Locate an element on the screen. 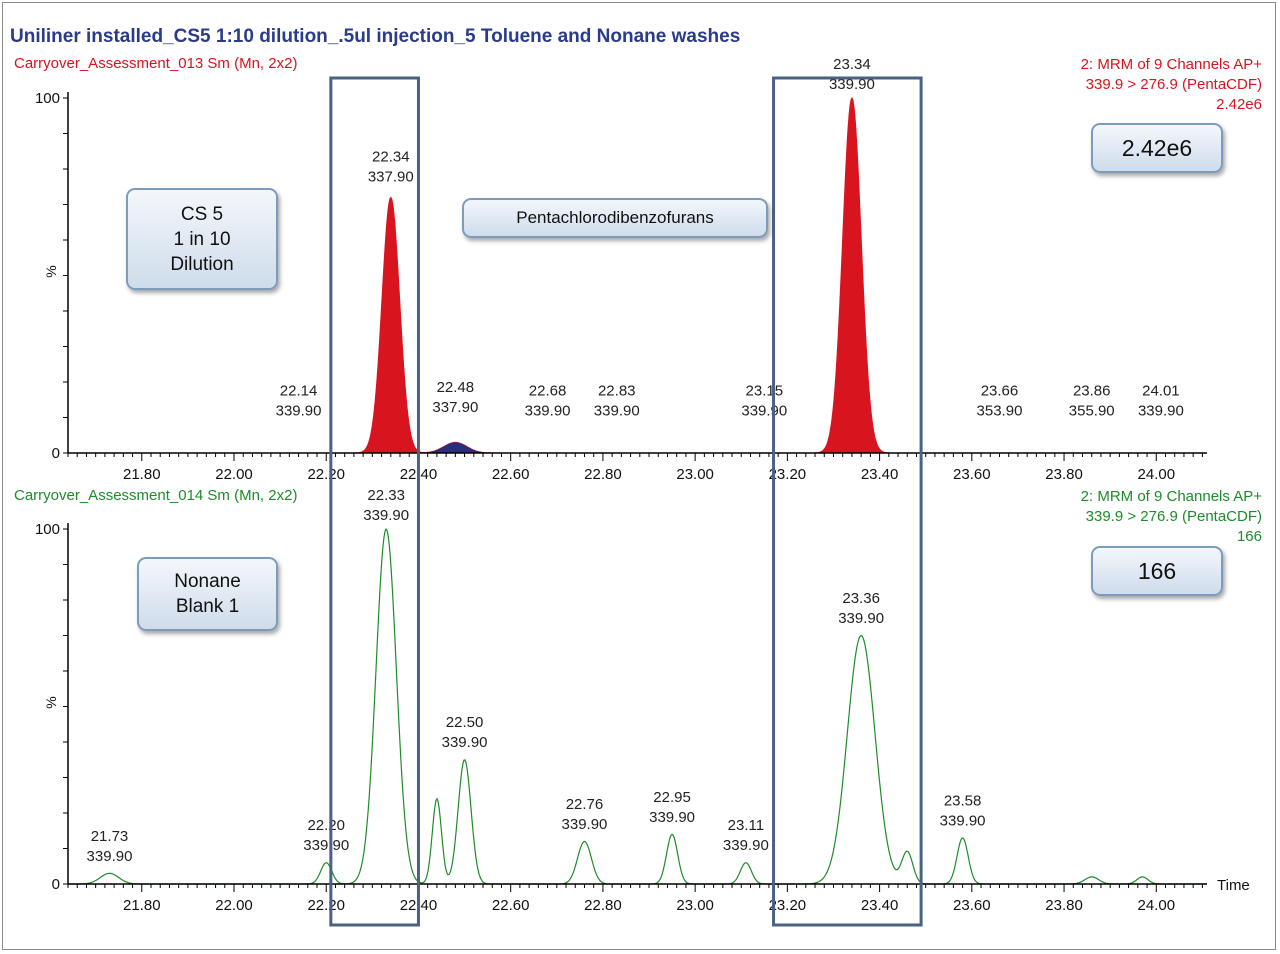 The height and width of the screenshot is (954, 1280). top-x-tick-label: 23.40 is located at coordinates (880, 474).